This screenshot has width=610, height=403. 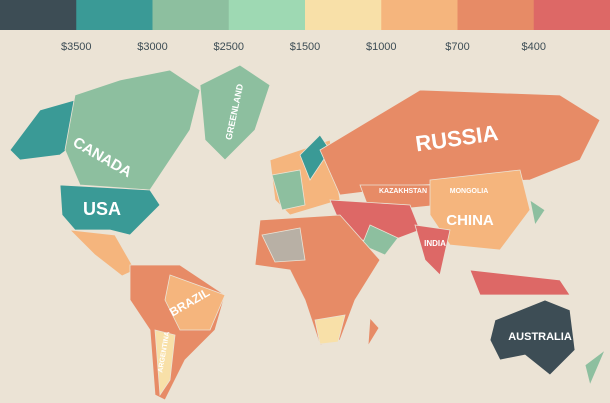 What do you see at coordinates (537, 213) in the screenshot?
I see `japan` at bounding box center [537, 213].